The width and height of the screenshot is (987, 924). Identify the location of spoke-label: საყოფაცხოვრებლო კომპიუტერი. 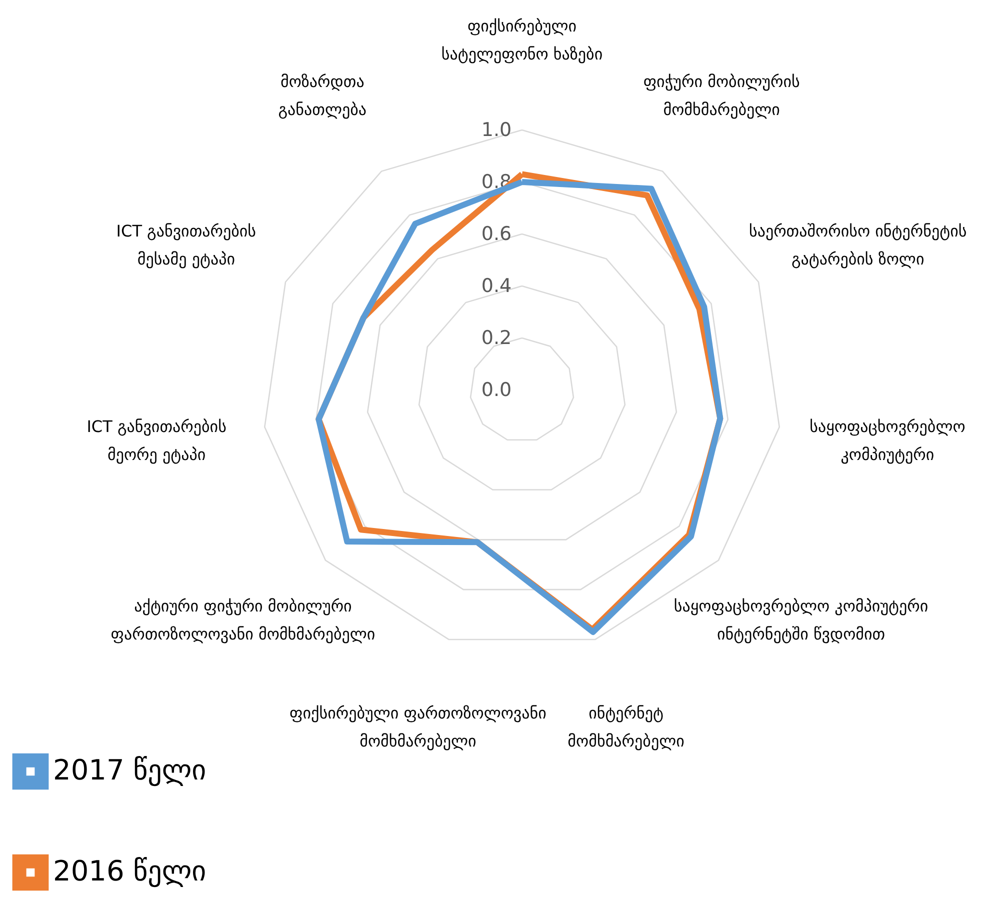
(888, 440).